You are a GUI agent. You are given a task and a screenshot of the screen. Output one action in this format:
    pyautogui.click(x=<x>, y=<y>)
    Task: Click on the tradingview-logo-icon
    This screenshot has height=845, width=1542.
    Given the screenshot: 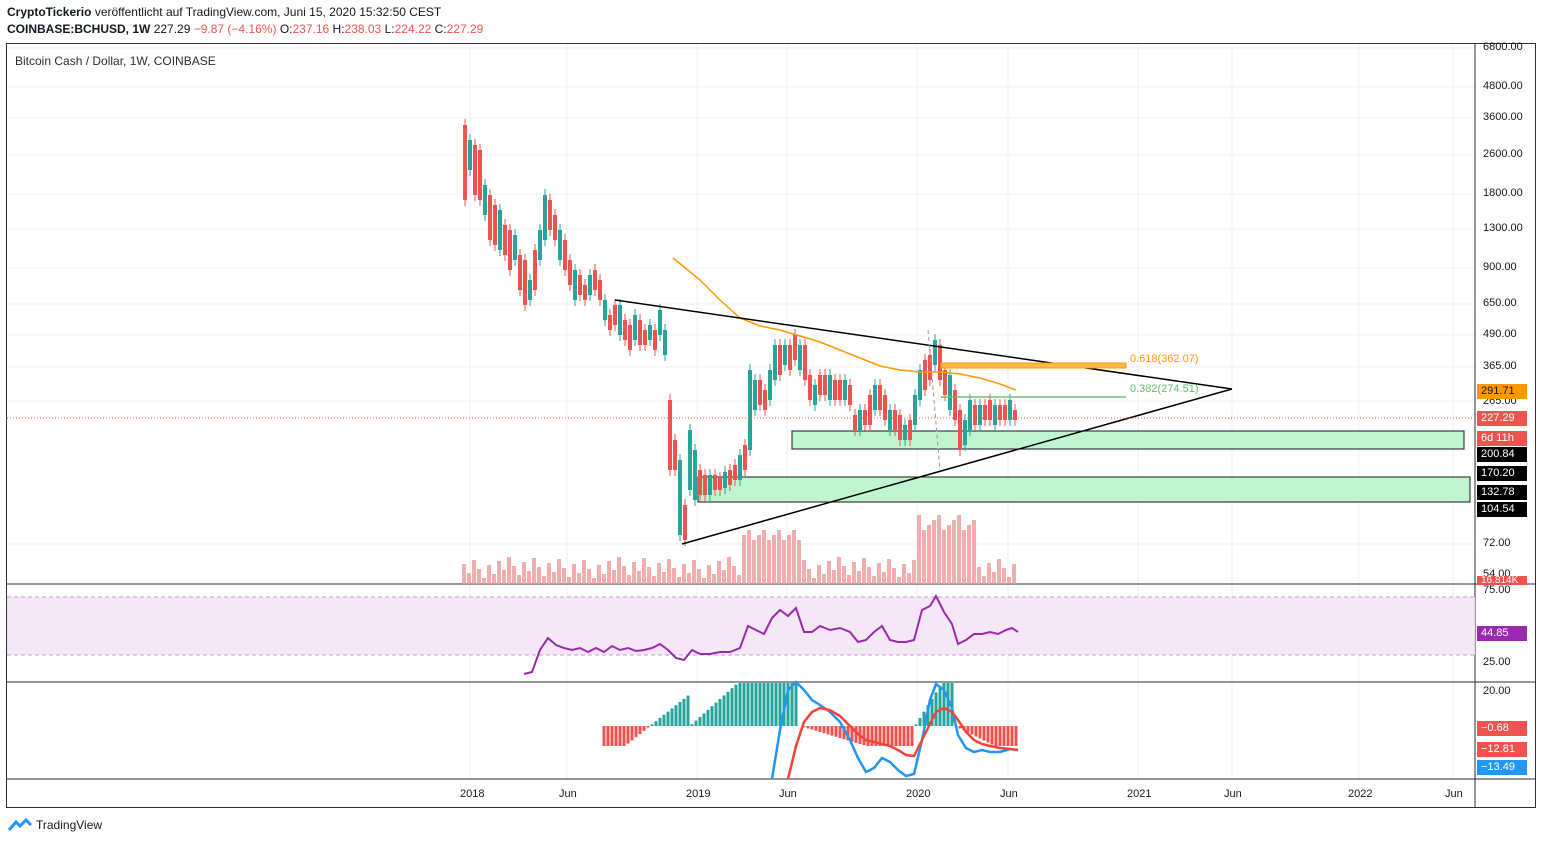 What is the action you would take?
    pyautogui.click(x=20, y=824)
    